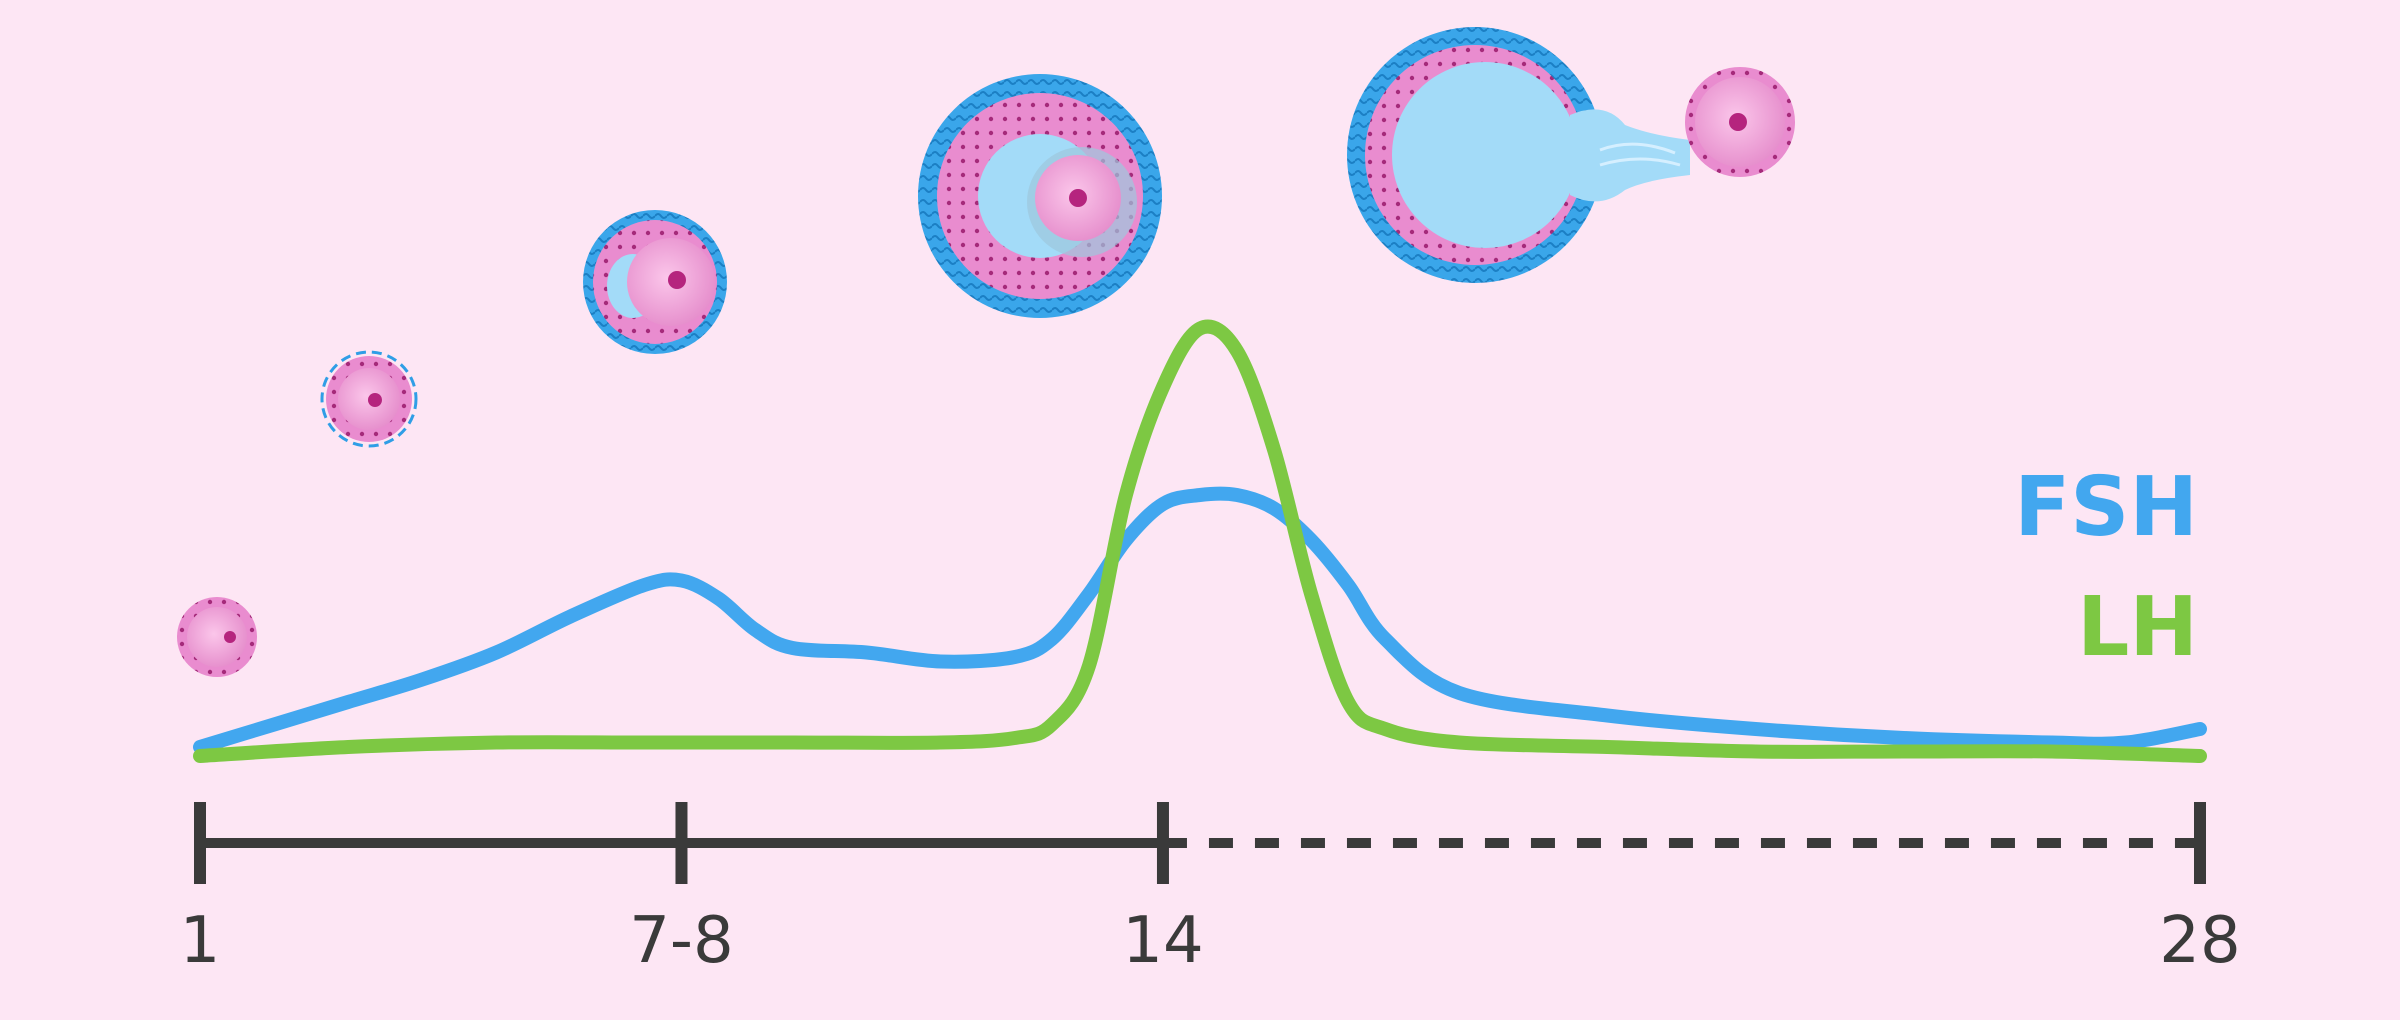  Describe the element at coordinates (681, 941) in the screenshot. I see `x-tick-label: 7-8` at that location.